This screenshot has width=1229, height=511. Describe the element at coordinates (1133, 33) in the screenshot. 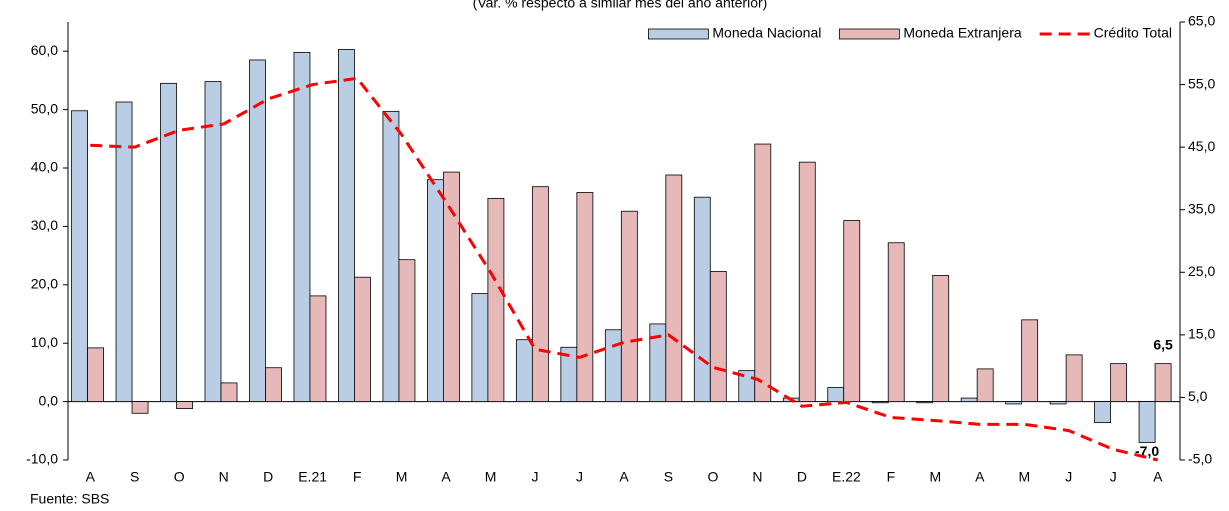

I see `legend-label: Crédito Total` at that location.